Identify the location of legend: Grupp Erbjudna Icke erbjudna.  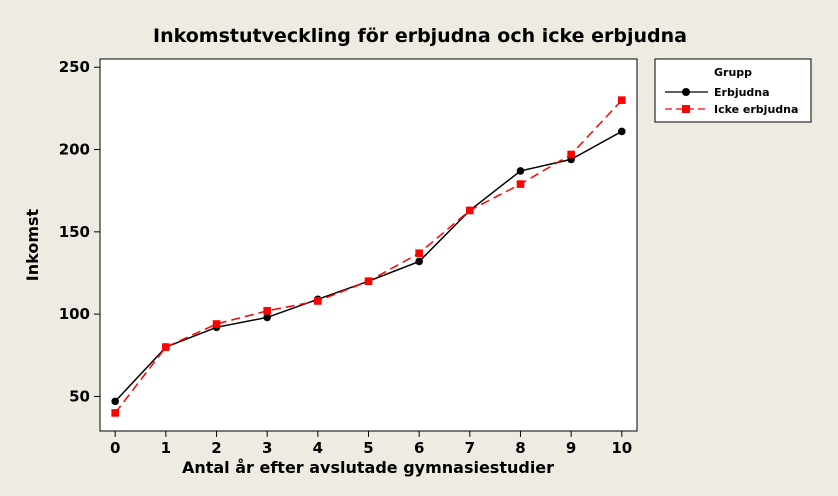
(733, 90).